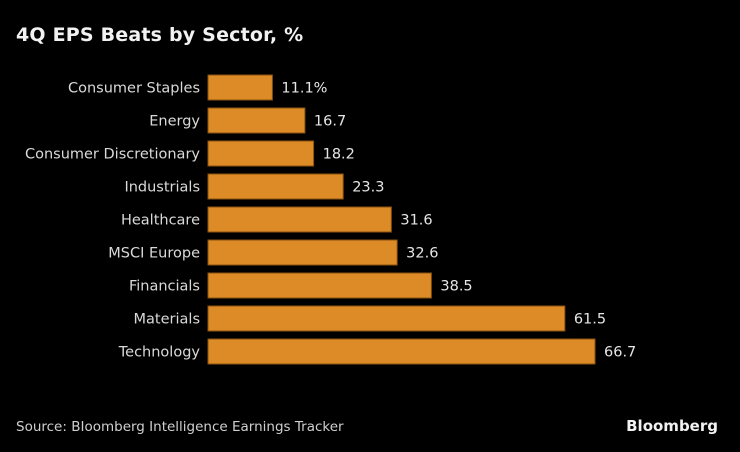 Image resolution: width=740 pixels, height=452 pixels. I want to click on value-label: 16.7, so click(330, 122).